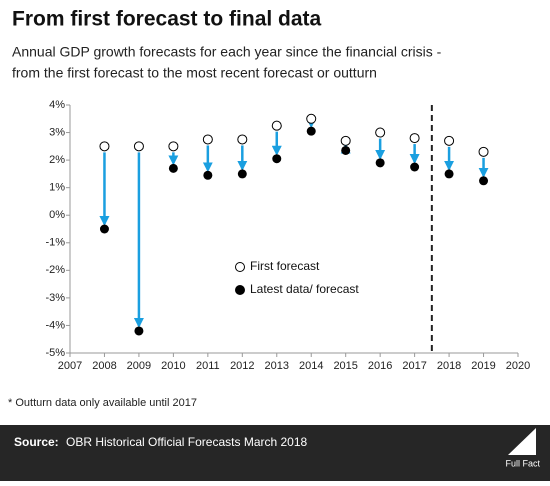 Image resolution: width=550 pixels, height=486 pixels. I want to click on y-tick-label: 0%, so click(57, 215).